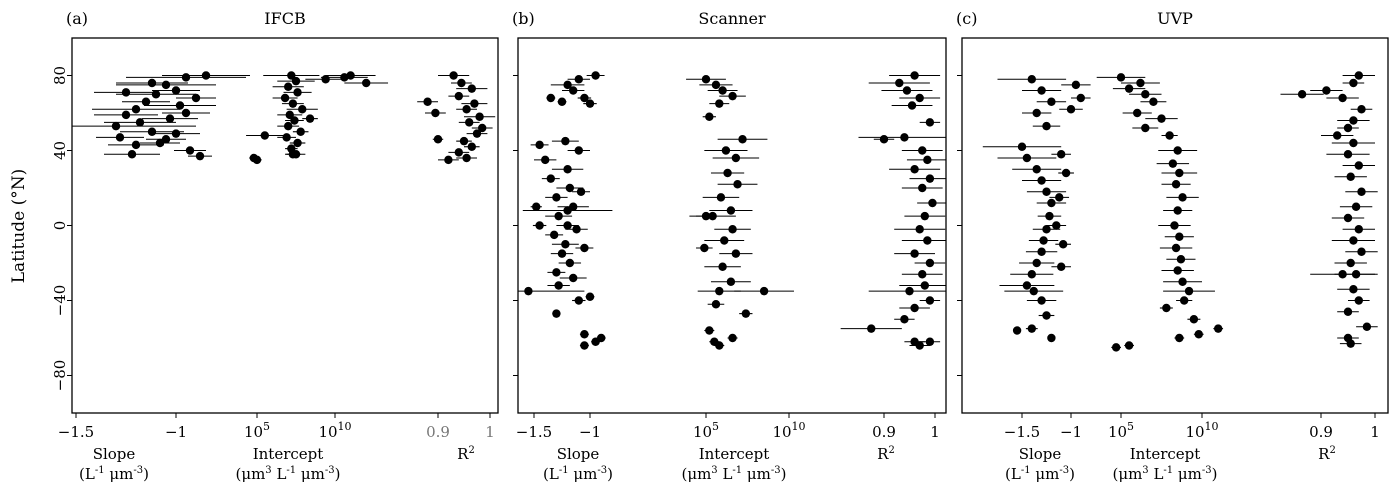 This screenshot has height=495, width=1390. Describe the element at coordinates (1175, 18) in the screenshot. I see `panel-title: UVP` at that location.